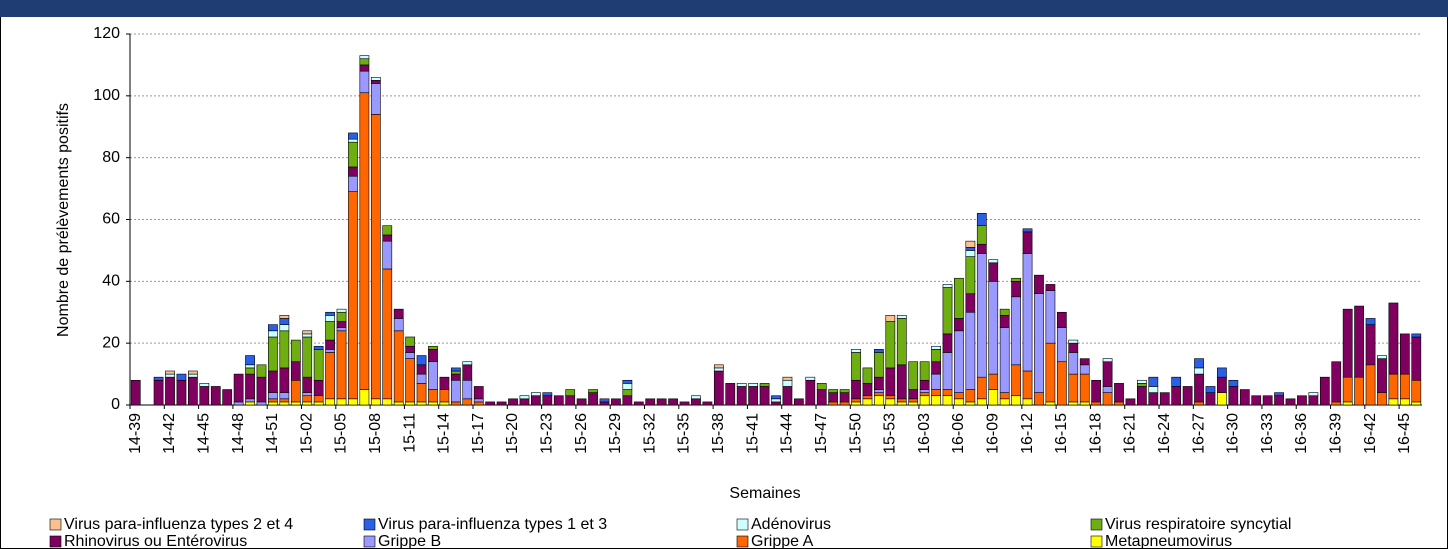 This screenshot has width=1448, height=549. What do you see at coordinates (1335, 433) in the screenshot?
I see `x-tick-label: 16-39` at bounding box center [1335, 433].